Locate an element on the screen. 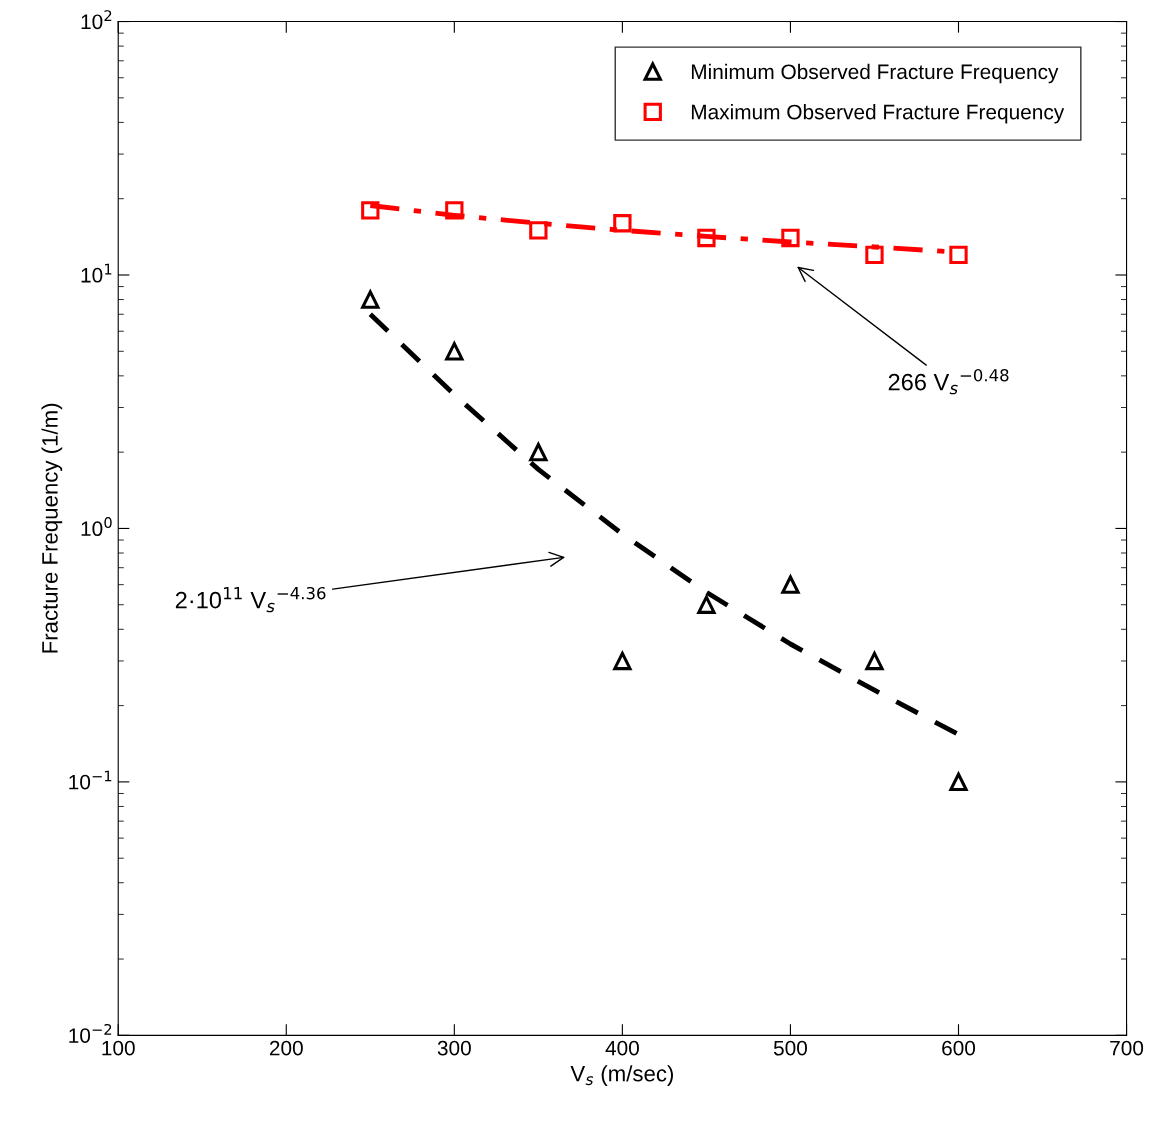  x-axis-title: V$_{s}$ (m/sec) is located at coordinates (621, 1075).